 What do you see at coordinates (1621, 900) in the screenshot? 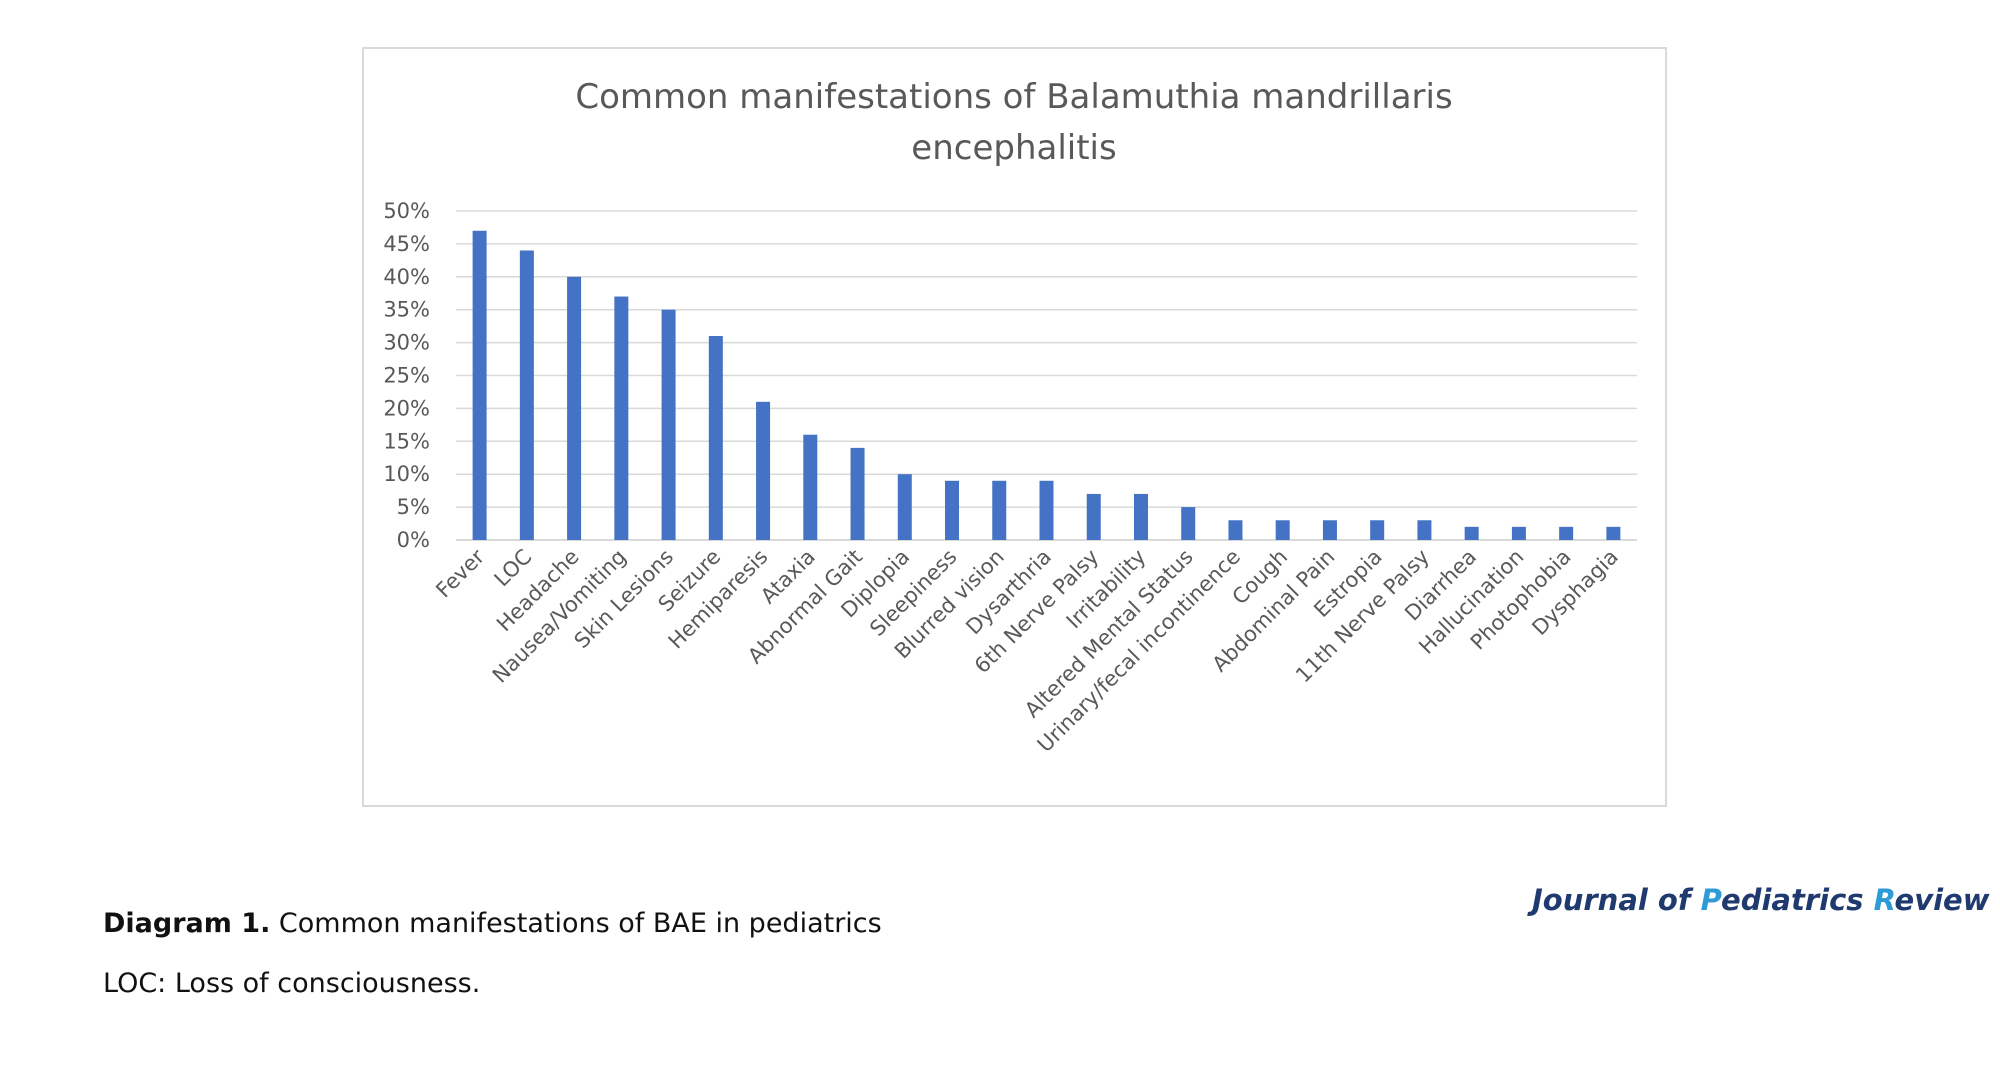
I see `journal-logo-part-1: ournal of` at bounding box center [1621, 900].